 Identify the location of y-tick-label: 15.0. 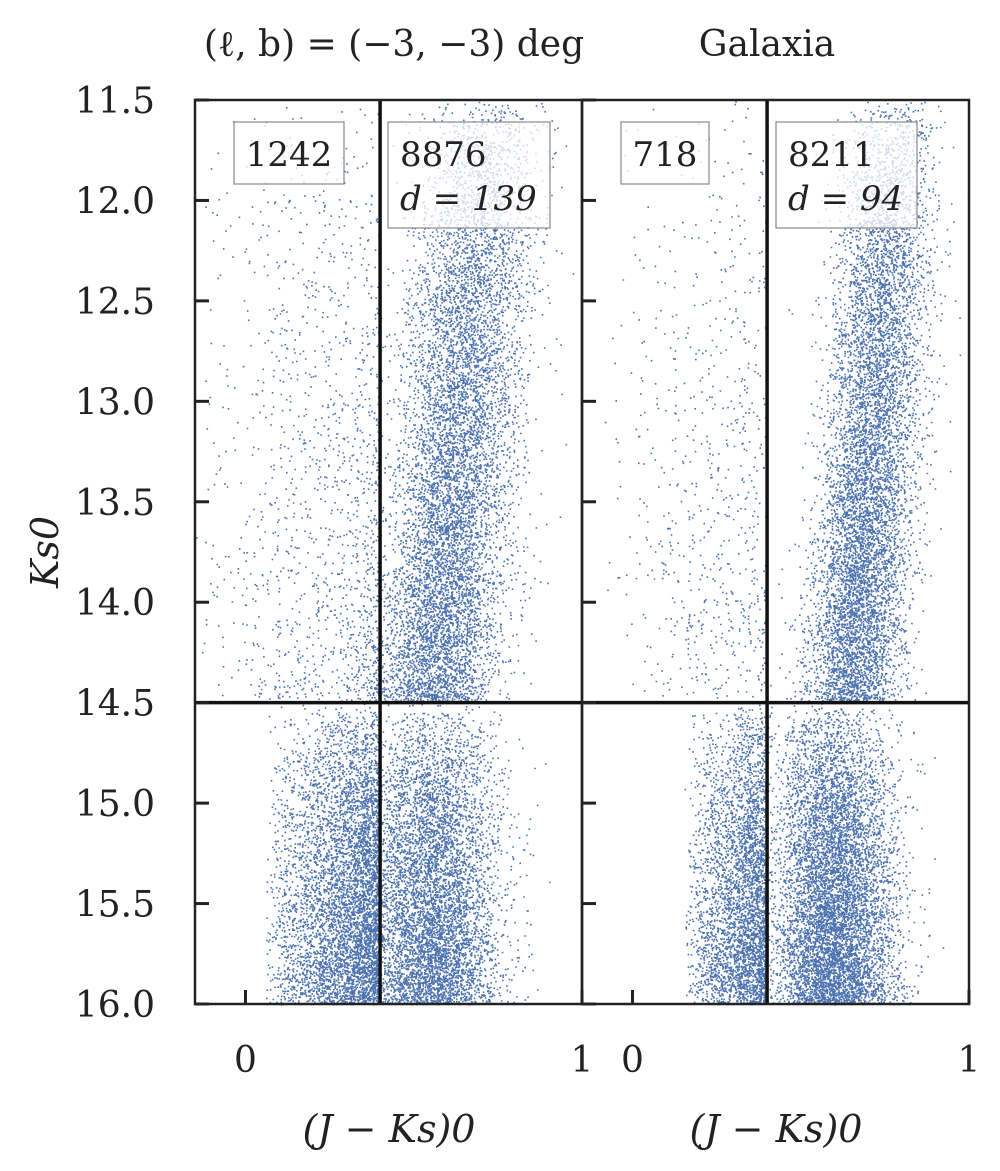
(115, 804).